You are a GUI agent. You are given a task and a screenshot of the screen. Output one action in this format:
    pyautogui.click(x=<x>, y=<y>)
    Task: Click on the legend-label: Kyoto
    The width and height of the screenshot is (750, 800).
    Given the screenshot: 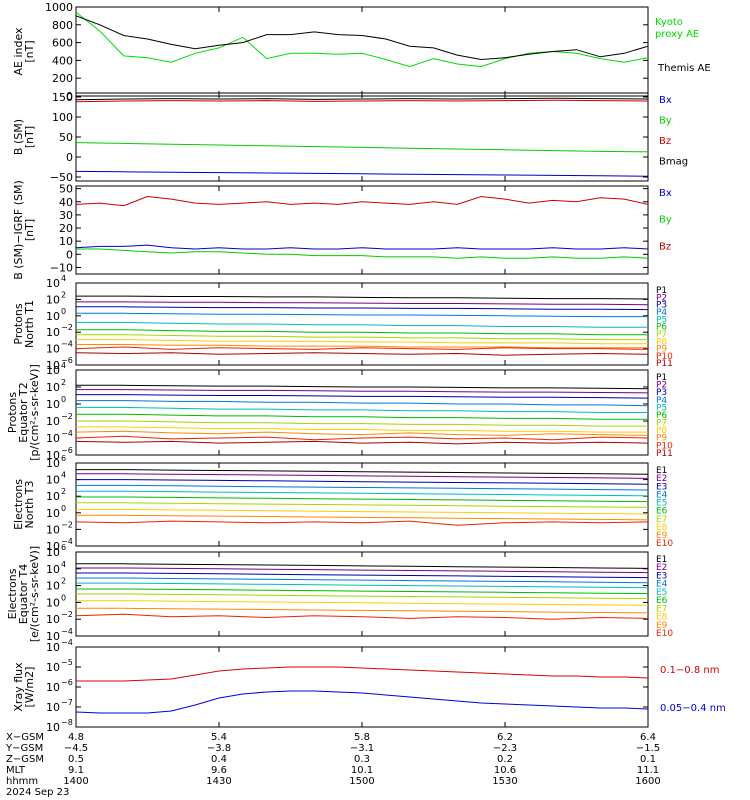 What is the action you would take?
    pyautogui.click(x=669, y=22)
    